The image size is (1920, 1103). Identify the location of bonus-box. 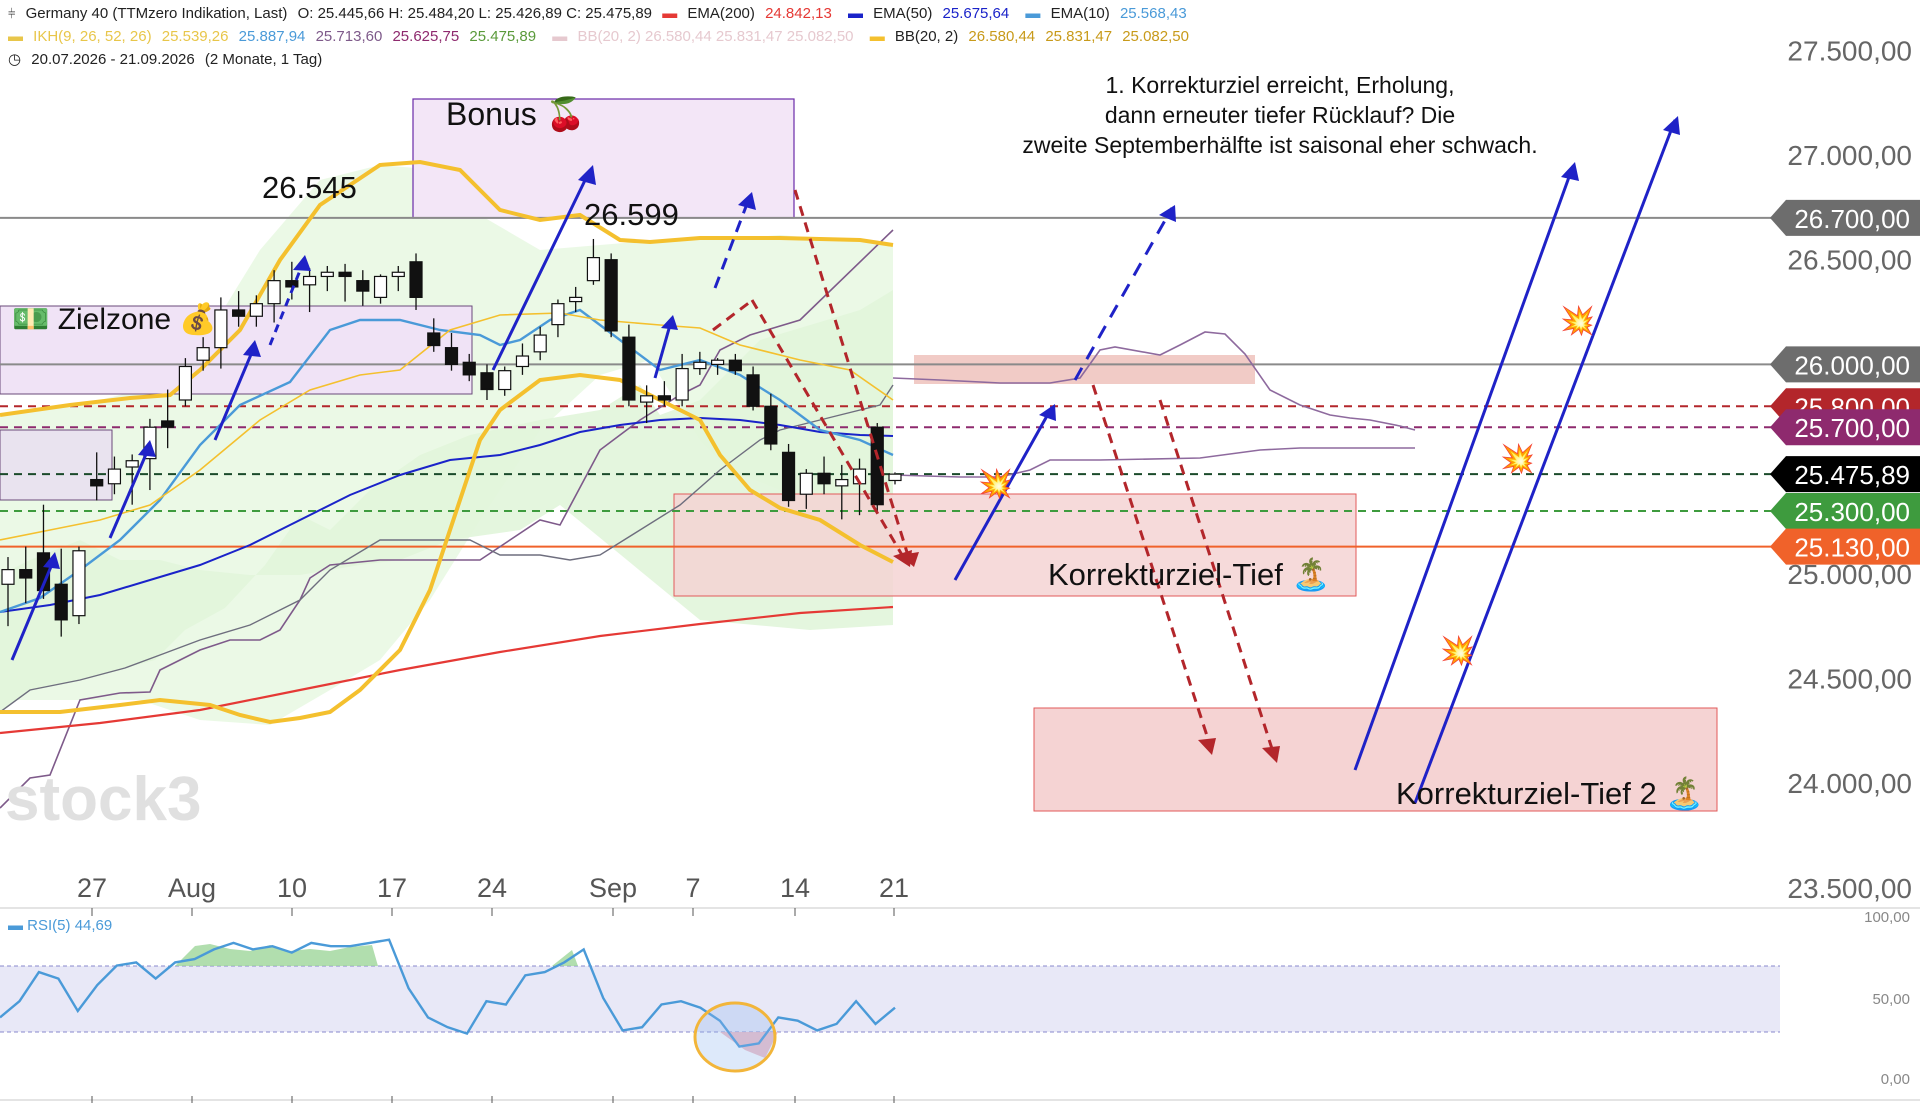
(603, 158).